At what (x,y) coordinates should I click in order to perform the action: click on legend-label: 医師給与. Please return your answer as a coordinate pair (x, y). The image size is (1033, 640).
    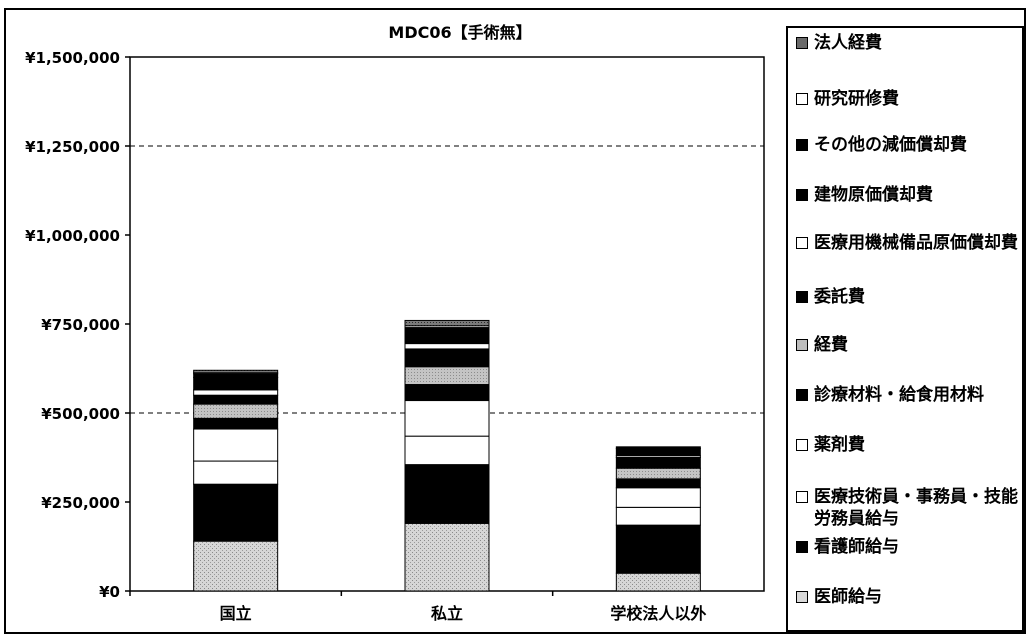
    Looking at the image, I should click on (848, 597).